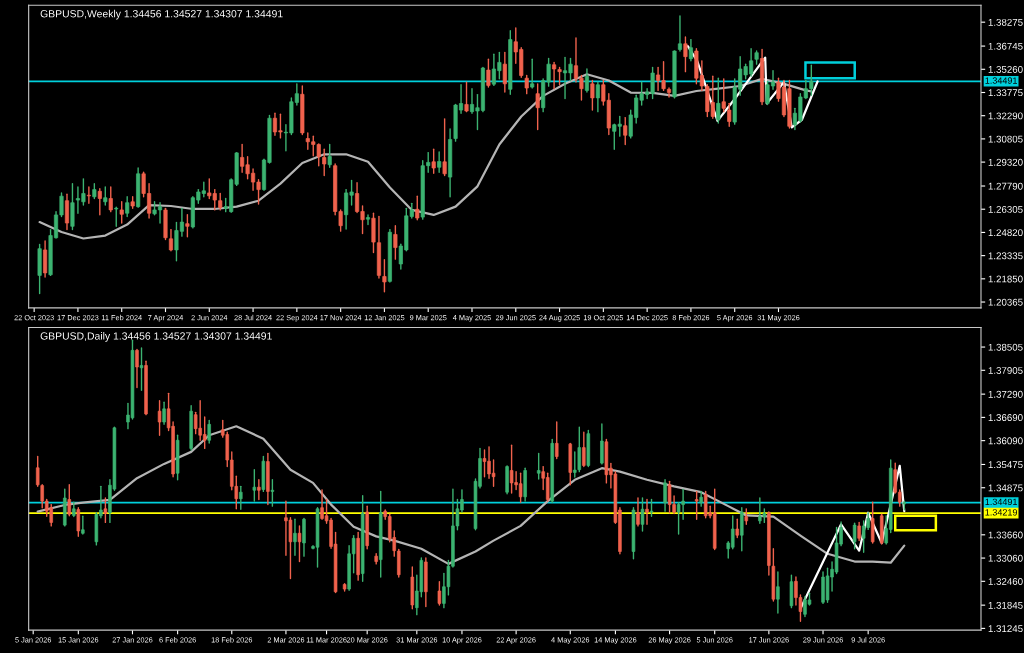 This screenshot has width=1024, height=653. What do you see at coordinates (1005, 162) in the screenshot?
I see `y-tick-label: 1.29320` at bounding box center [1005, 162].